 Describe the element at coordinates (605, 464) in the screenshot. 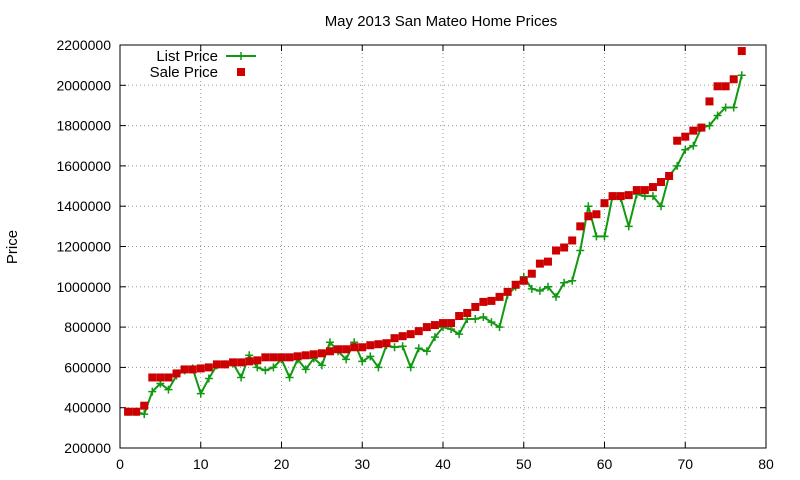

I see `x-tick-label: 60` at that location.